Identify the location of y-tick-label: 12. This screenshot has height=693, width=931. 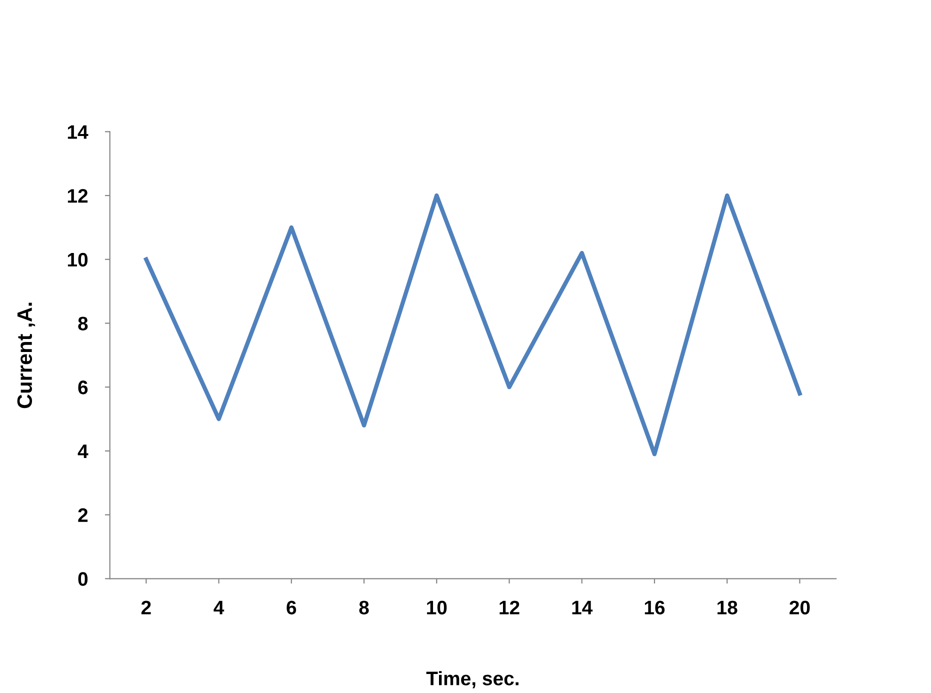
(78, 195).